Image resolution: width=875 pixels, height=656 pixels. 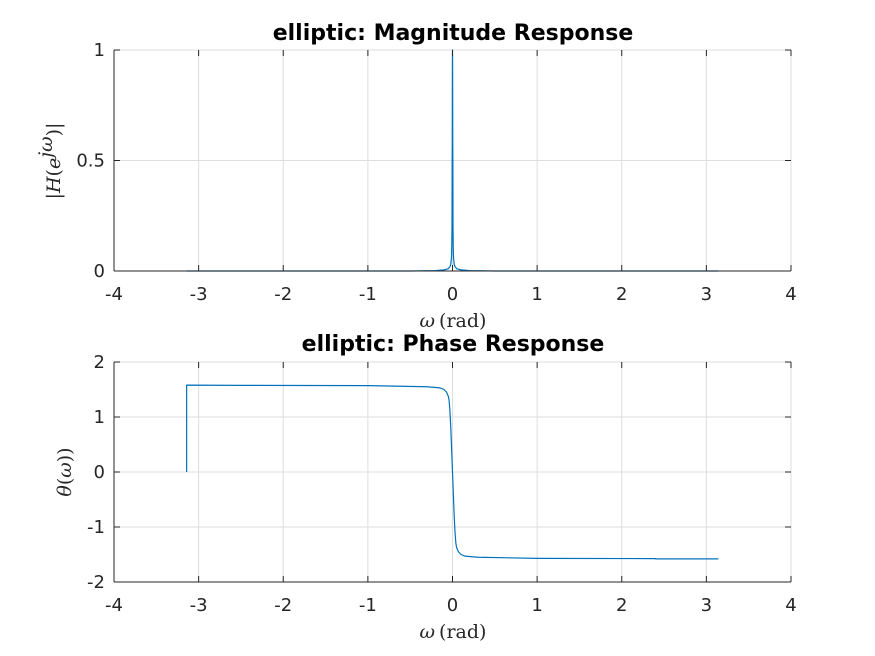 What do you see at coordinates (453, 344) in the screenshot?
I see `phase-title: elliptic: Phase Response` at bounding box center [453, 344].